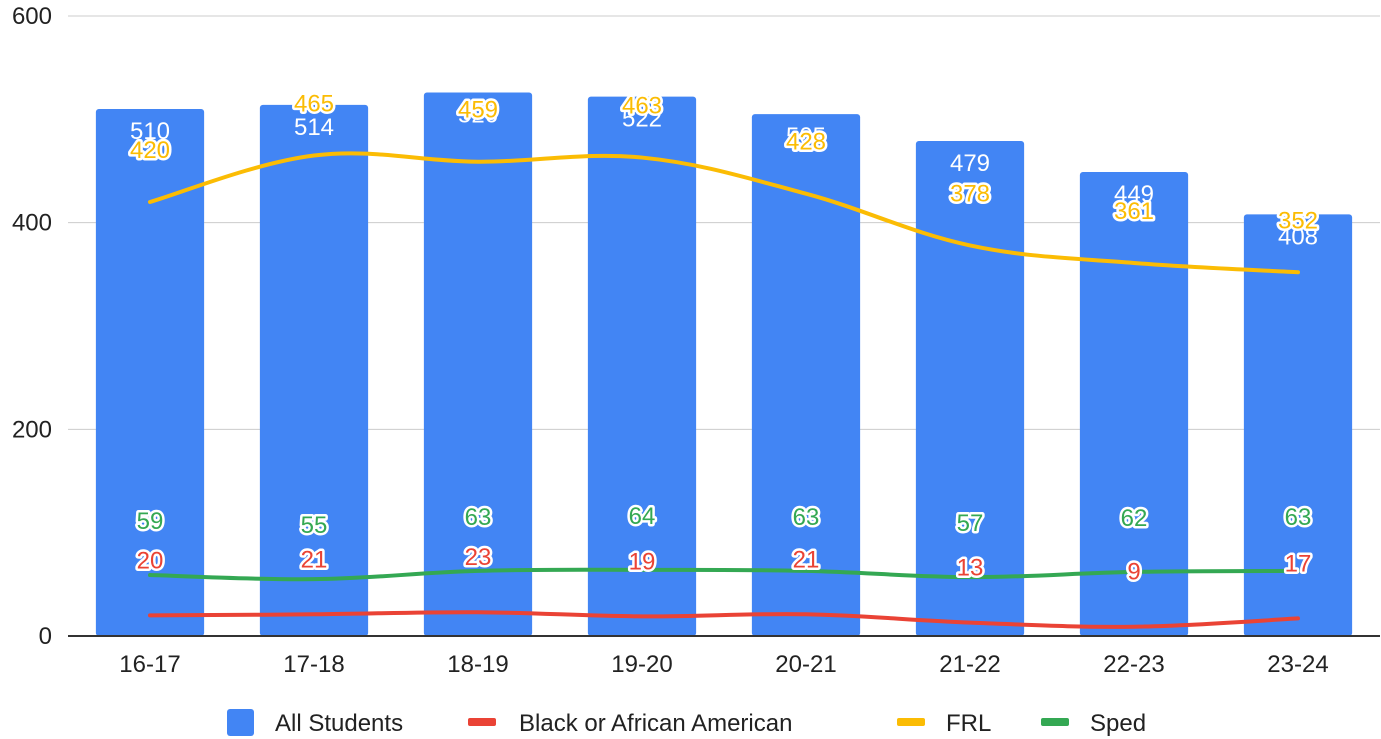 The image size is (1381, 739). Describe the element at coordinates (45, 636) in the screenshot. I see `y-tick-label: 0` at that location.